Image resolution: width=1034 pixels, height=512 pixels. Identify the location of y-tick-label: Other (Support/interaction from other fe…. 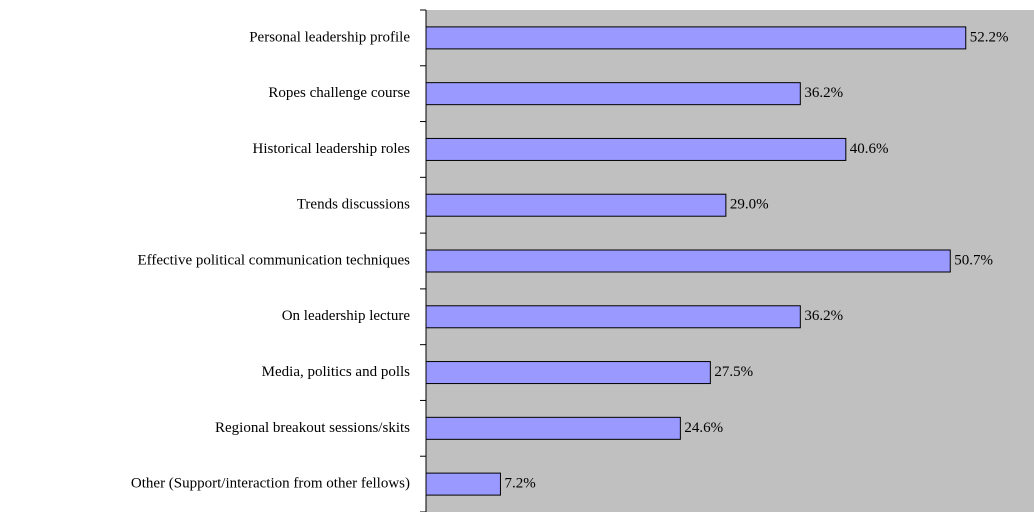
(270, 484).